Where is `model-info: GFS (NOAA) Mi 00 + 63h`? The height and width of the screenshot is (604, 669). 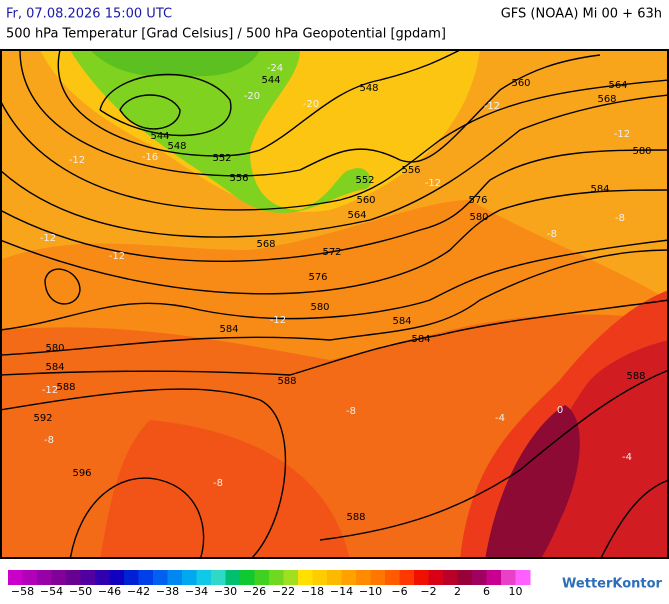
model-info: GFS (NOAA) Mi 00 + 63h is located at coordinates (581, 14).